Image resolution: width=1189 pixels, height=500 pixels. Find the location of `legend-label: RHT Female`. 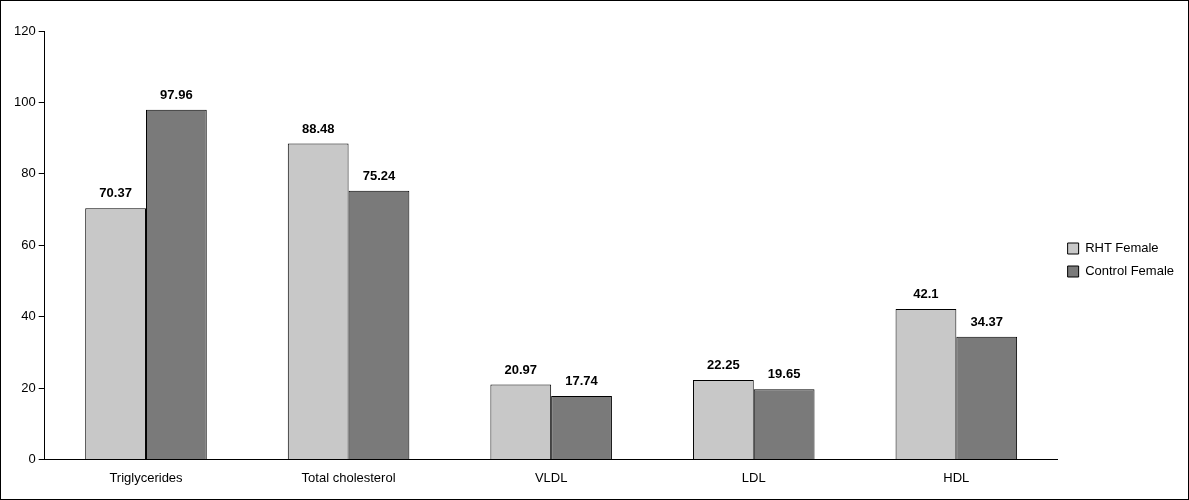

legend-label: RHT Female is located at coordinates (1122, 248).